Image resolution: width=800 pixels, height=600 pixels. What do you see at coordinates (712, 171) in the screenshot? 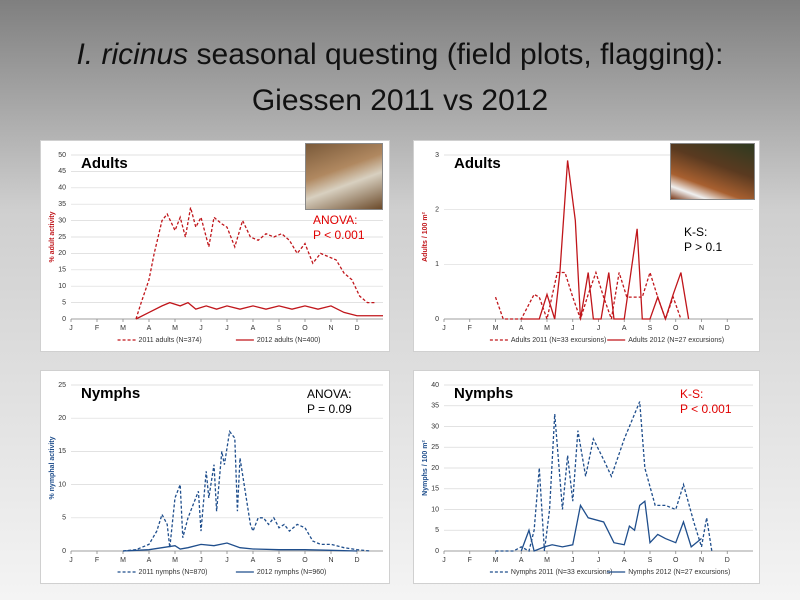
I see `photo-flagging` at bounding box center [712, 171].